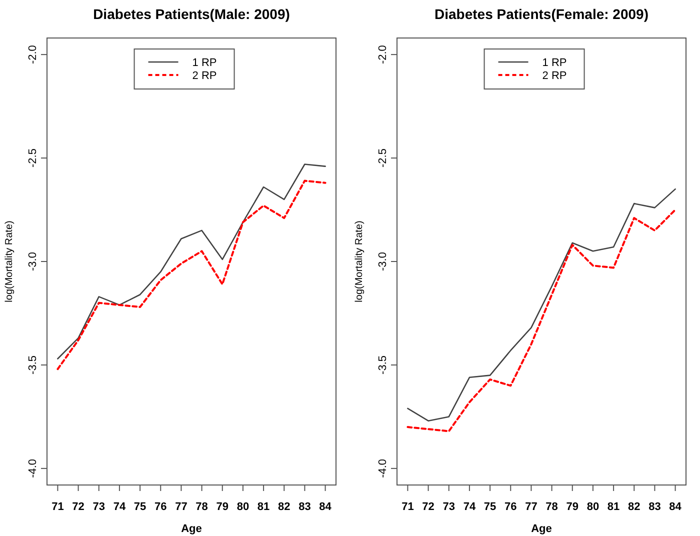  Describe the element at coordinates (541, 14) in the screenshot. I see `chart-title: Diabetes Patients(Female: 2009)` at that location.